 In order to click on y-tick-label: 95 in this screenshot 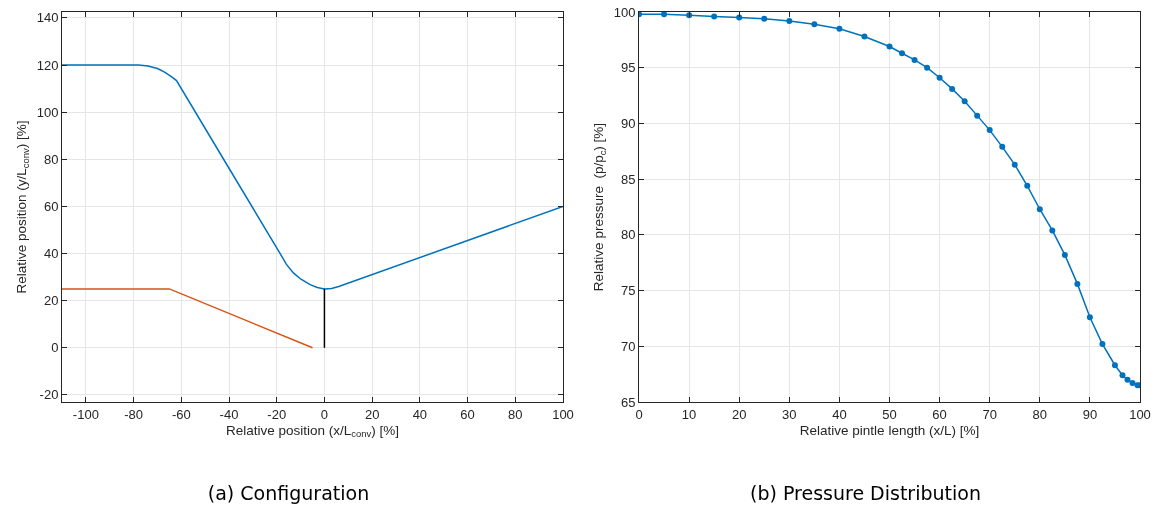, I will do `click(628, 68)`.